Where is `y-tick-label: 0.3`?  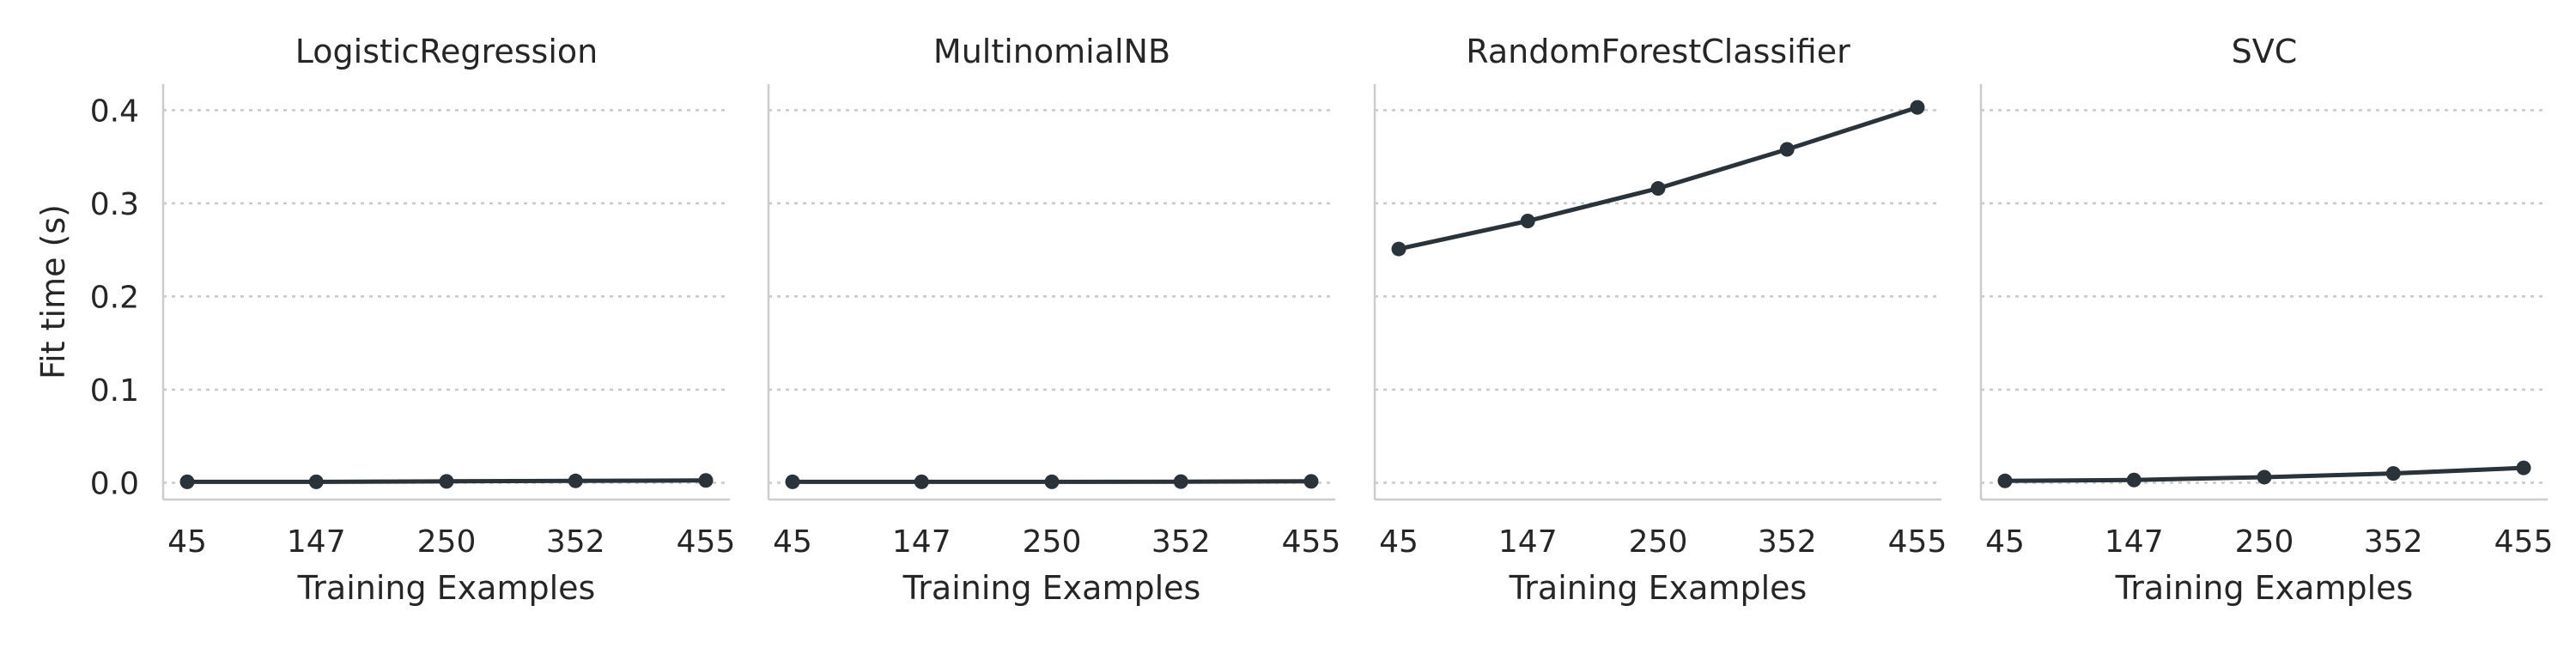 y-tick-label: 0.3 is located at coordinates (114, 204).